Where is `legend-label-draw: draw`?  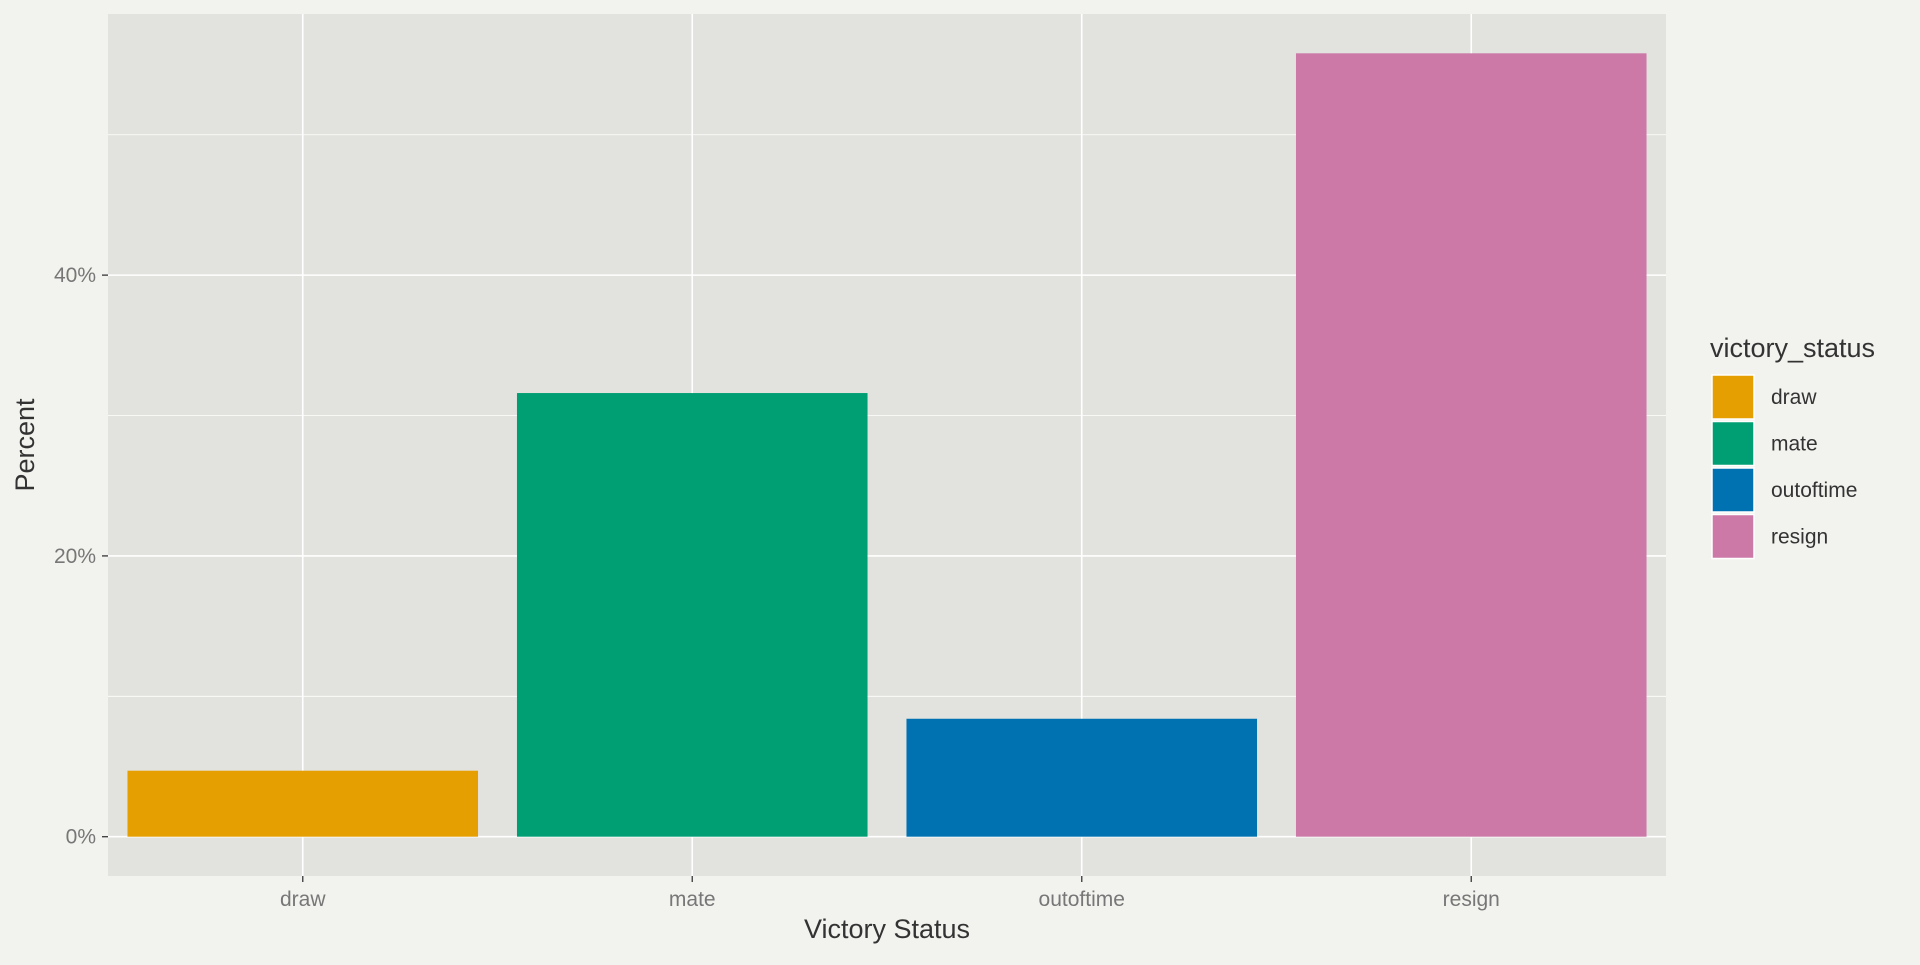 legend-label-draw: draw is located at coordinates (1794, 397).